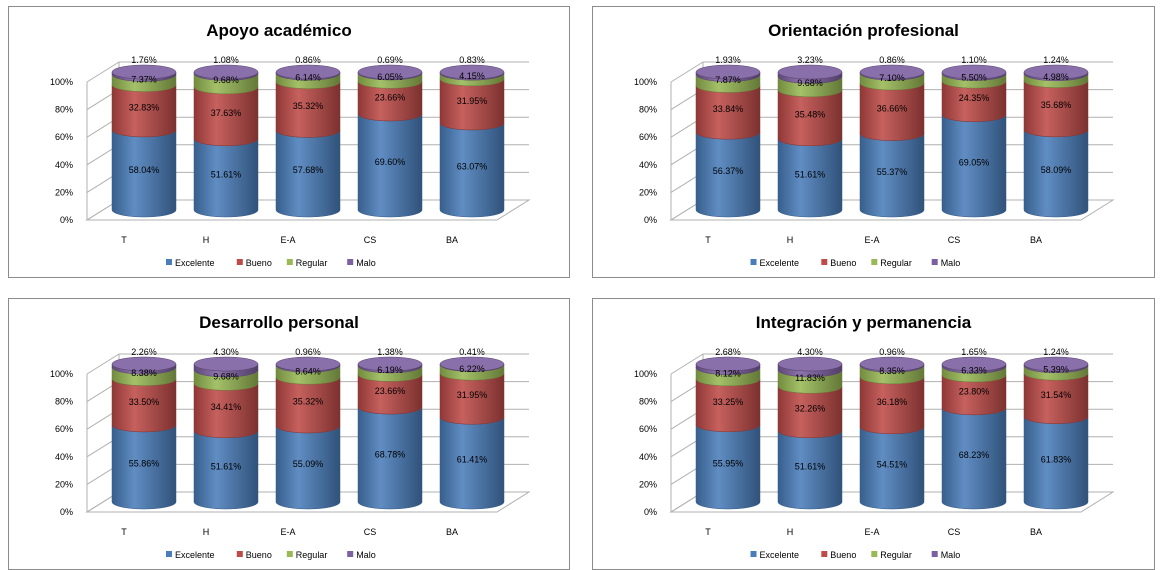 The width and height of the screenshot is (1161, 570). Describe the element at coordinates (308, 352) in the screenshot. I see `data-label-malo-e-a: 0.96%` at that location.